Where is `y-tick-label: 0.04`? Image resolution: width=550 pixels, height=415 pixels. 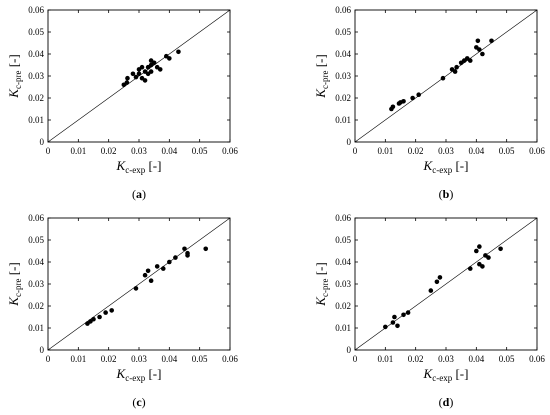
y-tick-label: 0.04 is located at coordinates (343, 262).